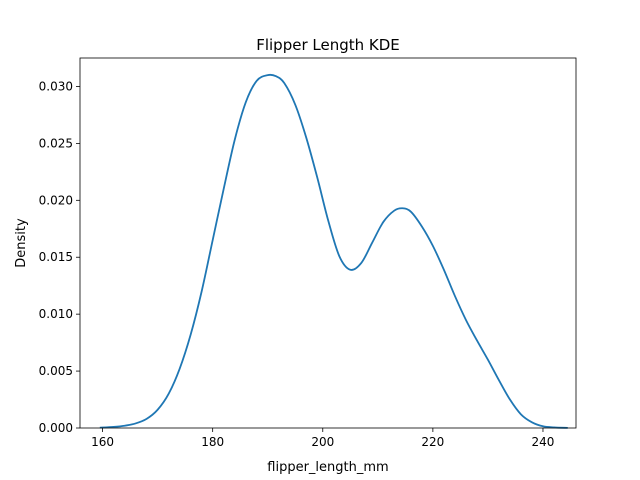 The width and height of the screenshot is (640, 480). What do you see at coordinates (56, 143) in the screenshot?
I see `y-tick-label: 0.025` at bounding box center [56, 143].